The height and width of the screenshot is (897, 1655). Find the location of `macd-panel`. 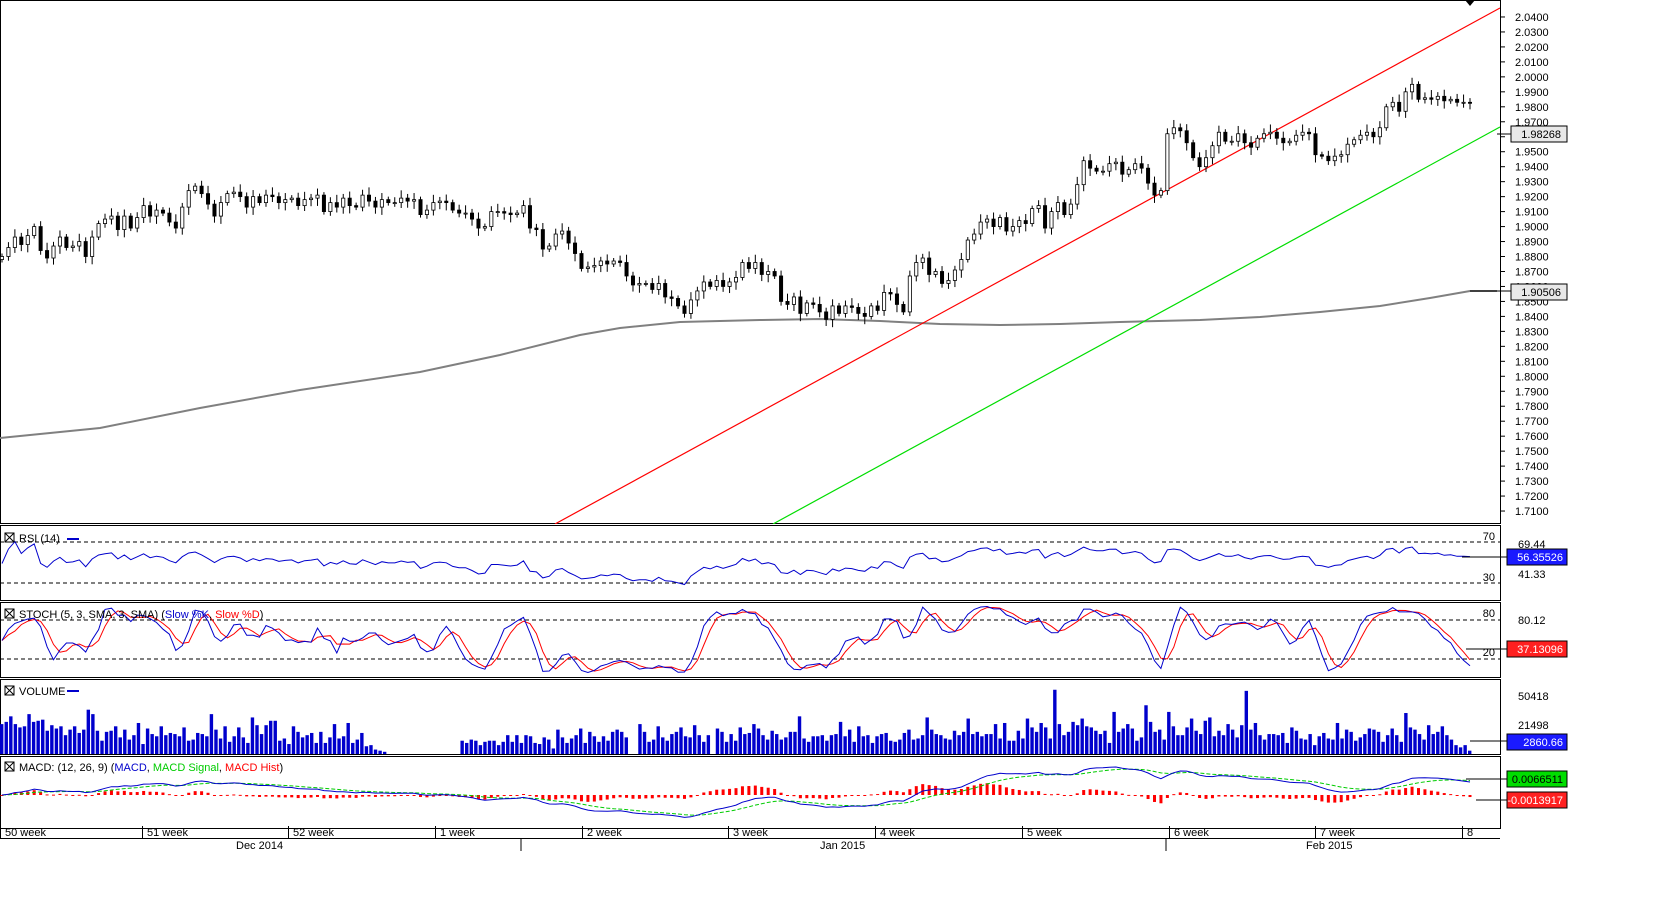

macd-panel is located at coordinates (750, 792).